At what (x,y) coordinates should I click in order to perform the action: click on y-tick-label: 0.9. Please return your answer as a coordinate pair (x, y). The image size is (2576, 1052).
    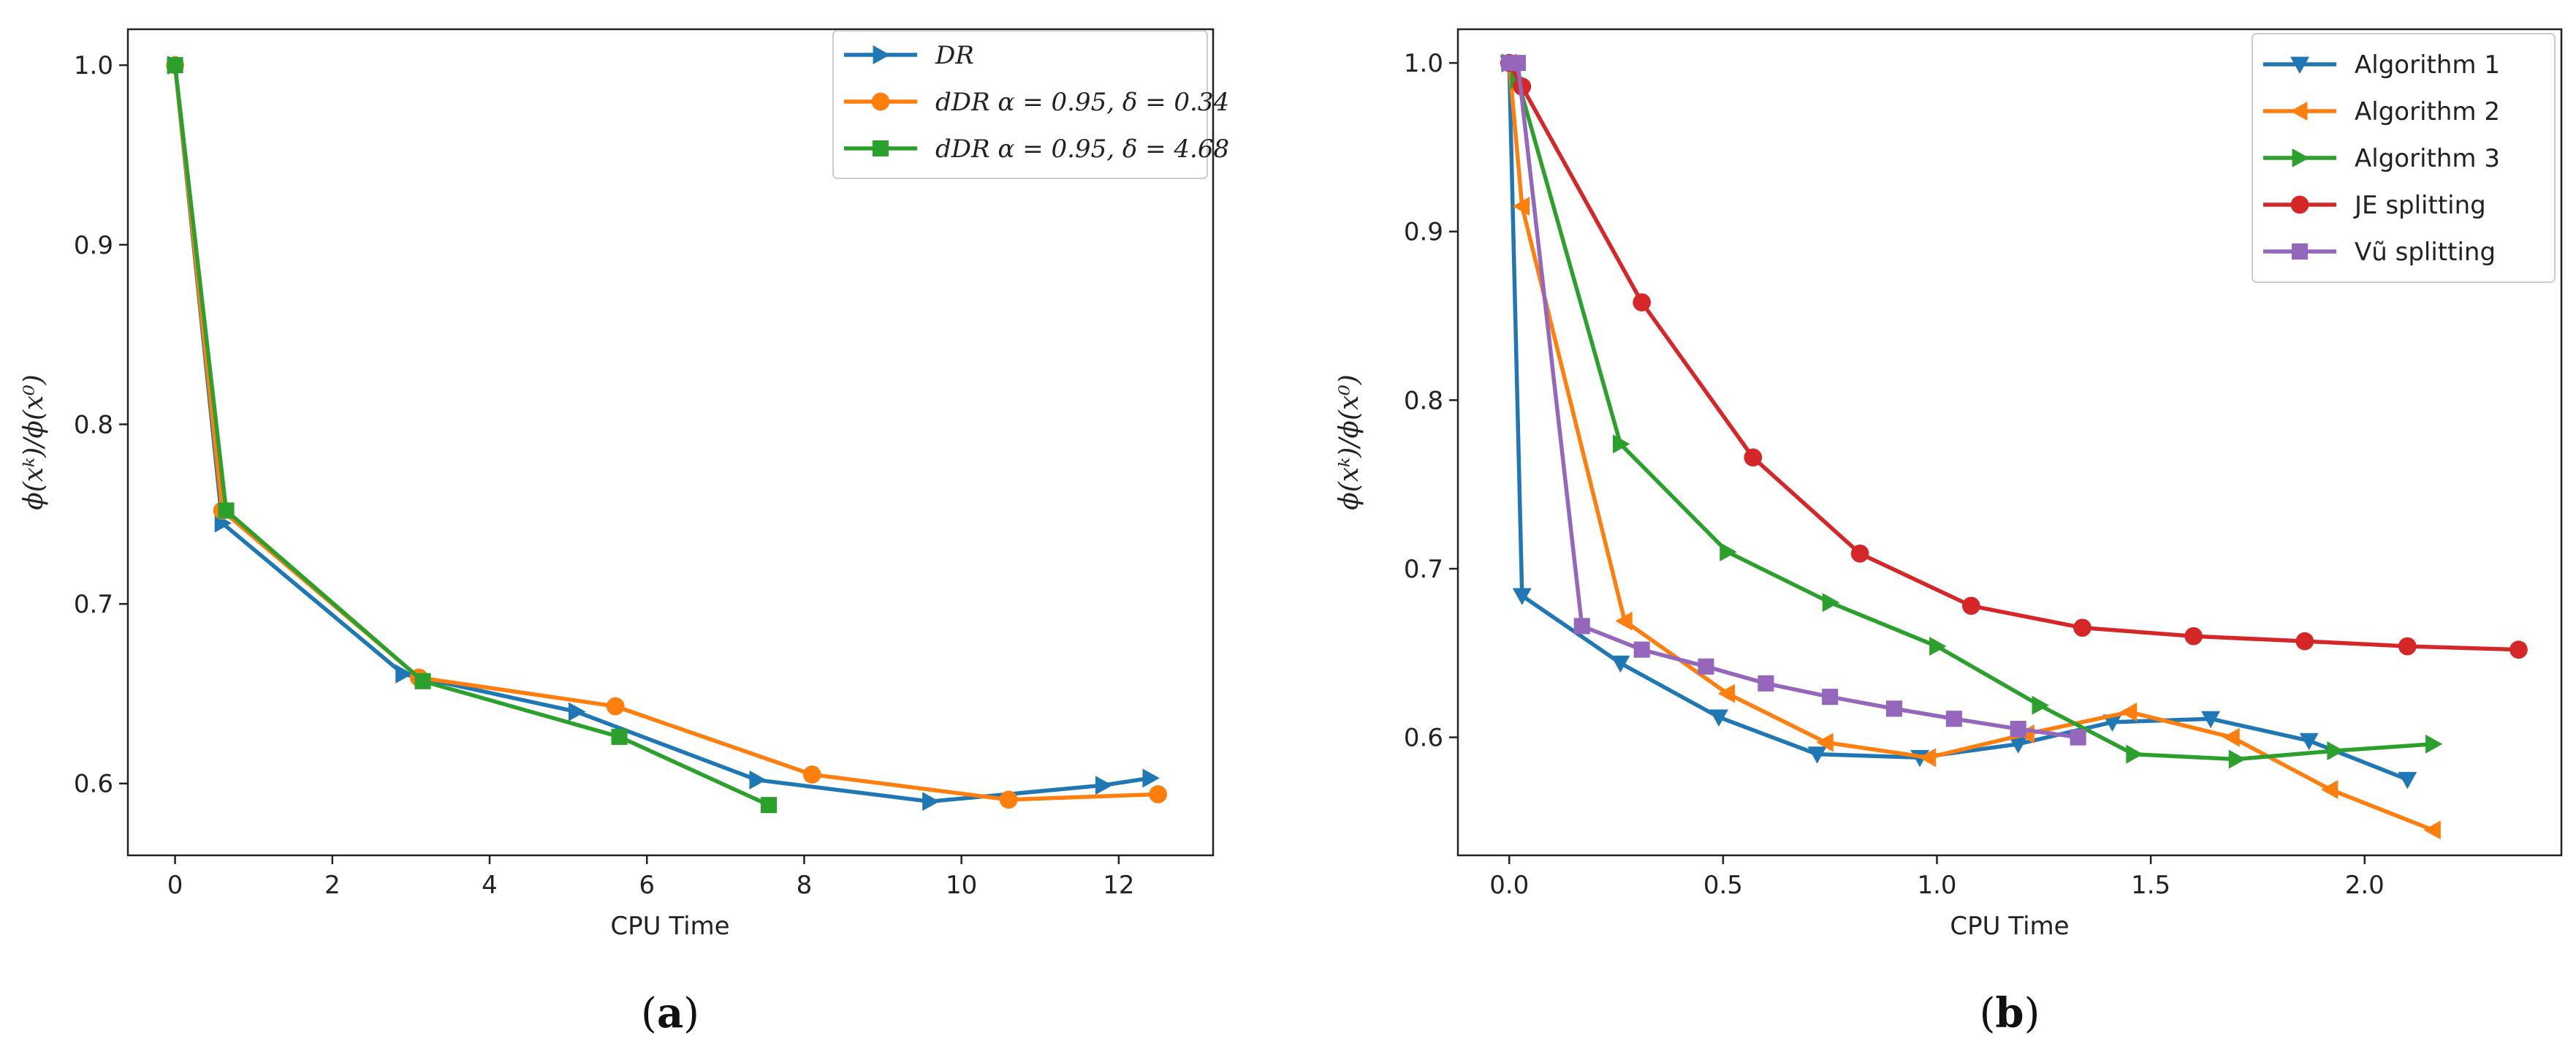
    Looking at the image, I should click on (93, 245).